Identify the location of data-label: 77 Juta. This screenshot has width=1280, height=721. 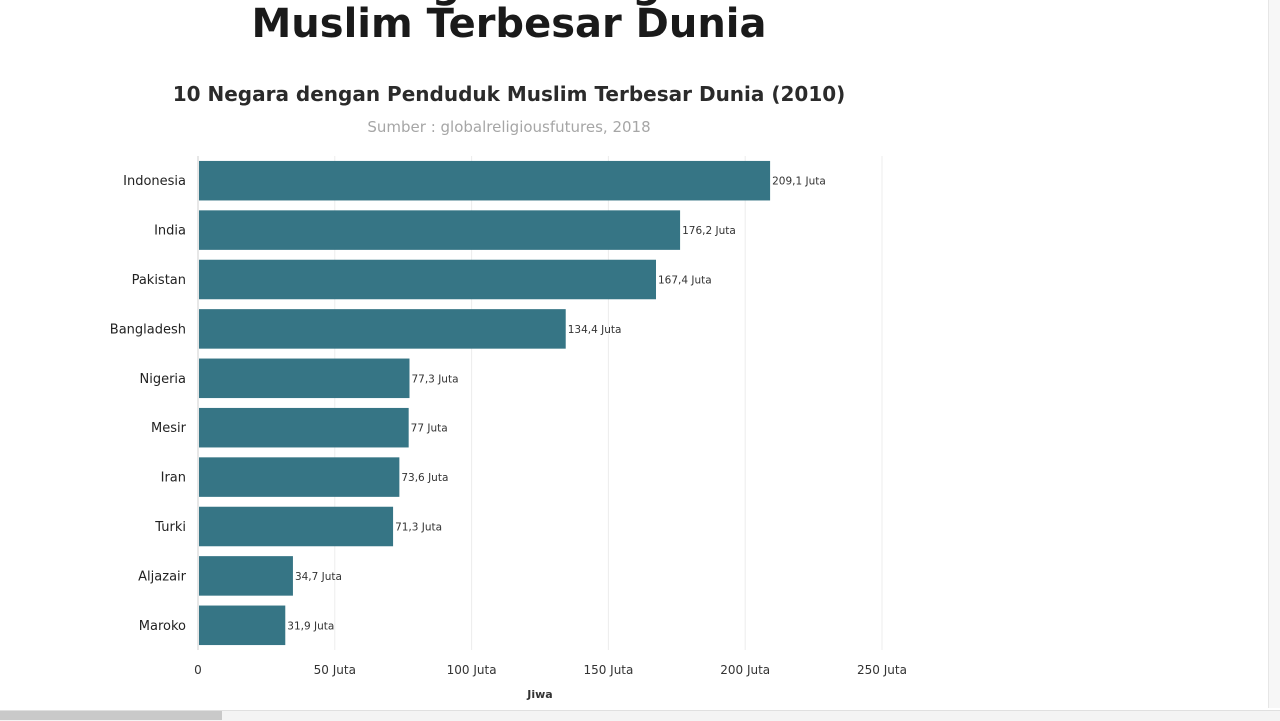
(429, 429).